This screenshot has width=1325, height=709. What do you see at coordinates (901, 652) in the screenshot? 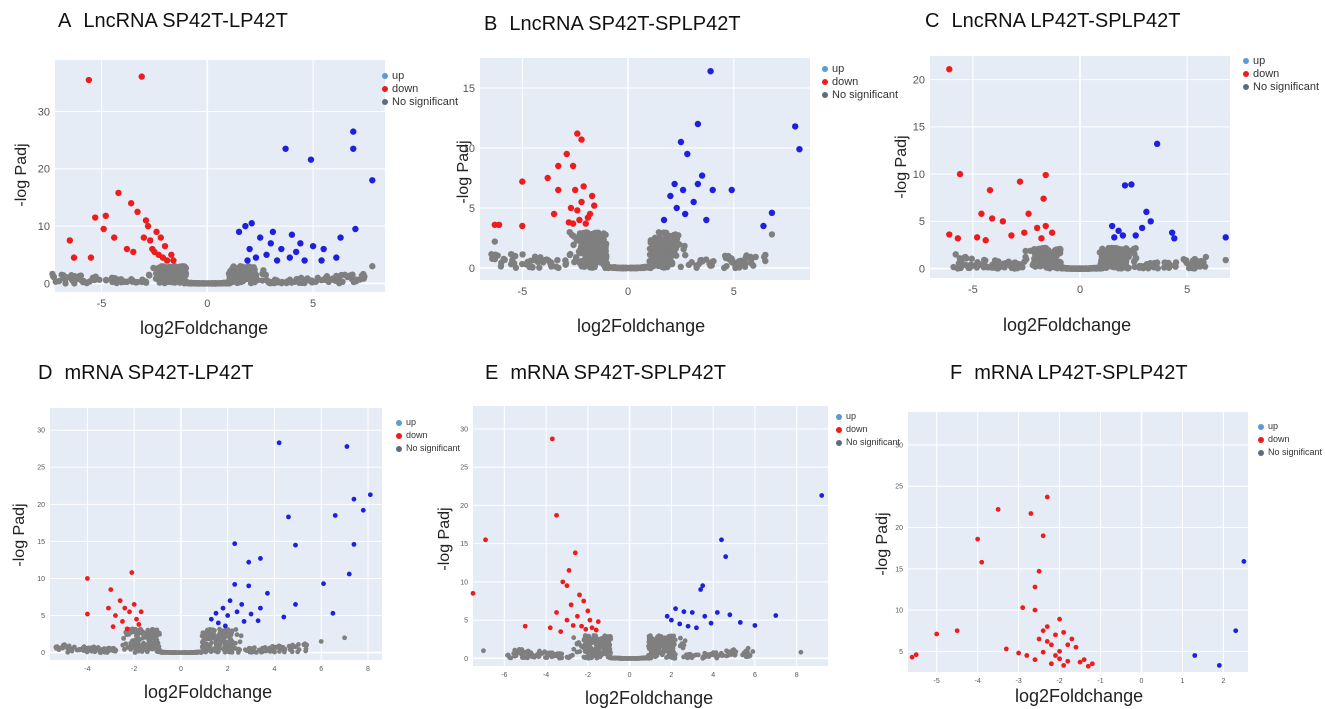
I see `y-tick-label: 5` at bounding box center [901, 652].